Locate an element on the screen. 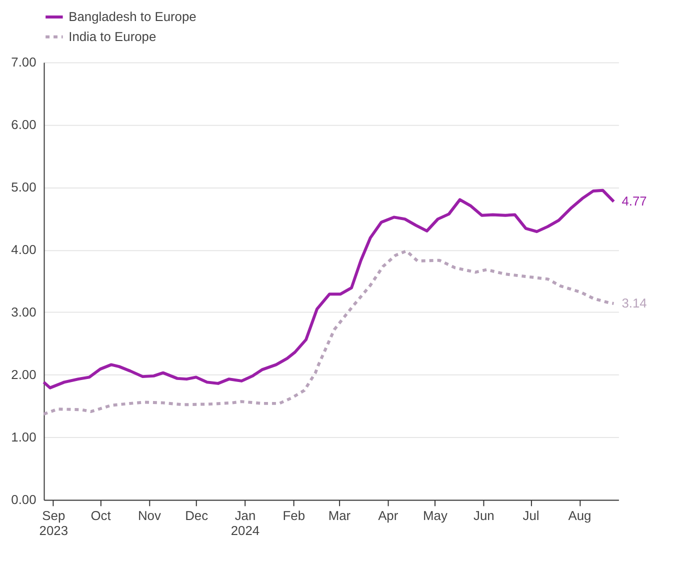  y-tick-label: 4.00 is located at coordinates (23, 250).